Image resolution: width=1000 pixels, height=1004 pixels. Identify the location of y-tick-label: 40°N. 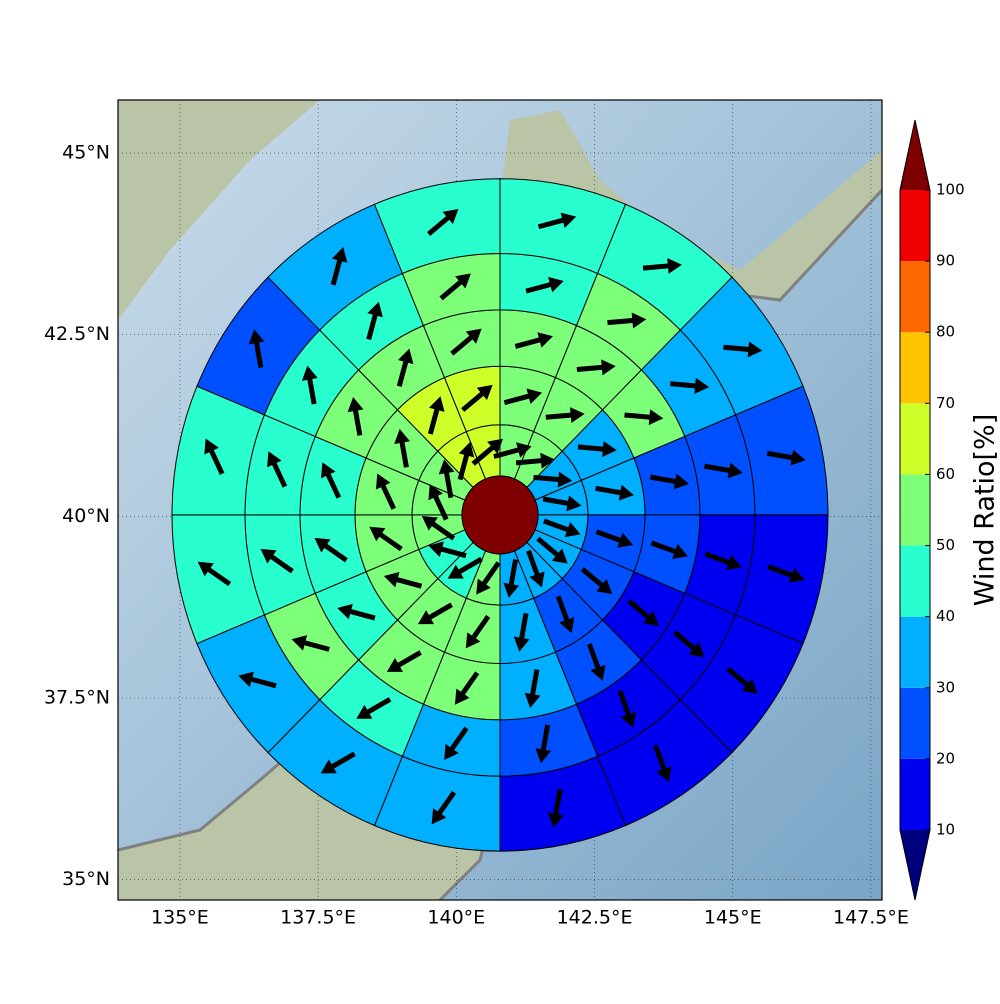
(86, 516).